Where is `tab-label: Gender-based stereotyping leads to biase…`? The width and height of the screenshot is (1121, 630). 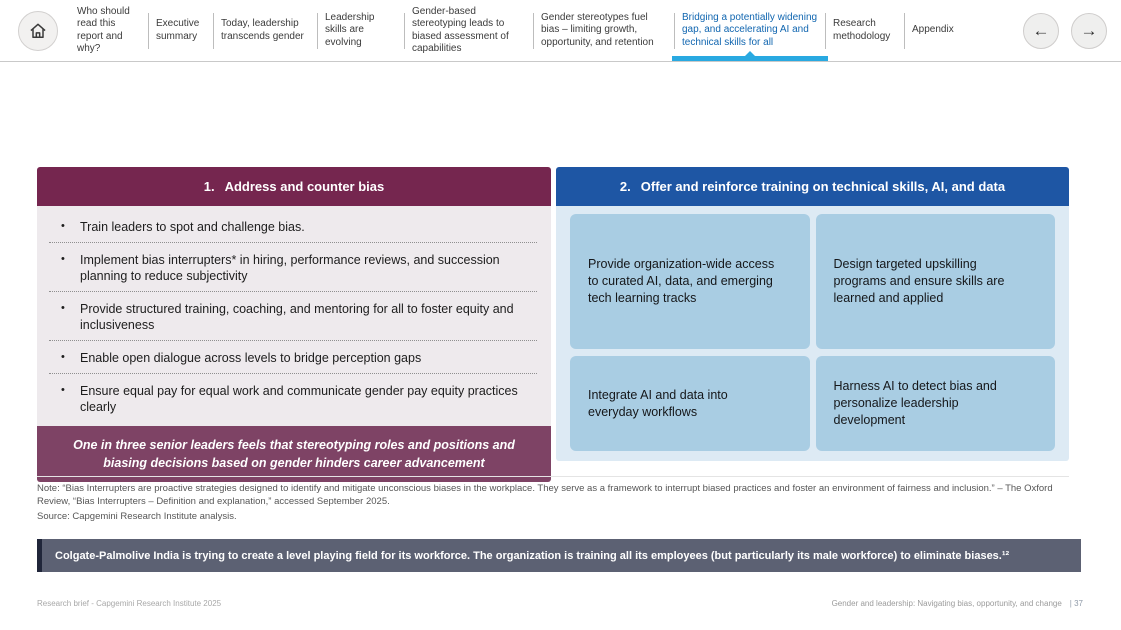
tab-label: Gender-based stereotyping leads to biase… is located at coordinates (460, 30).